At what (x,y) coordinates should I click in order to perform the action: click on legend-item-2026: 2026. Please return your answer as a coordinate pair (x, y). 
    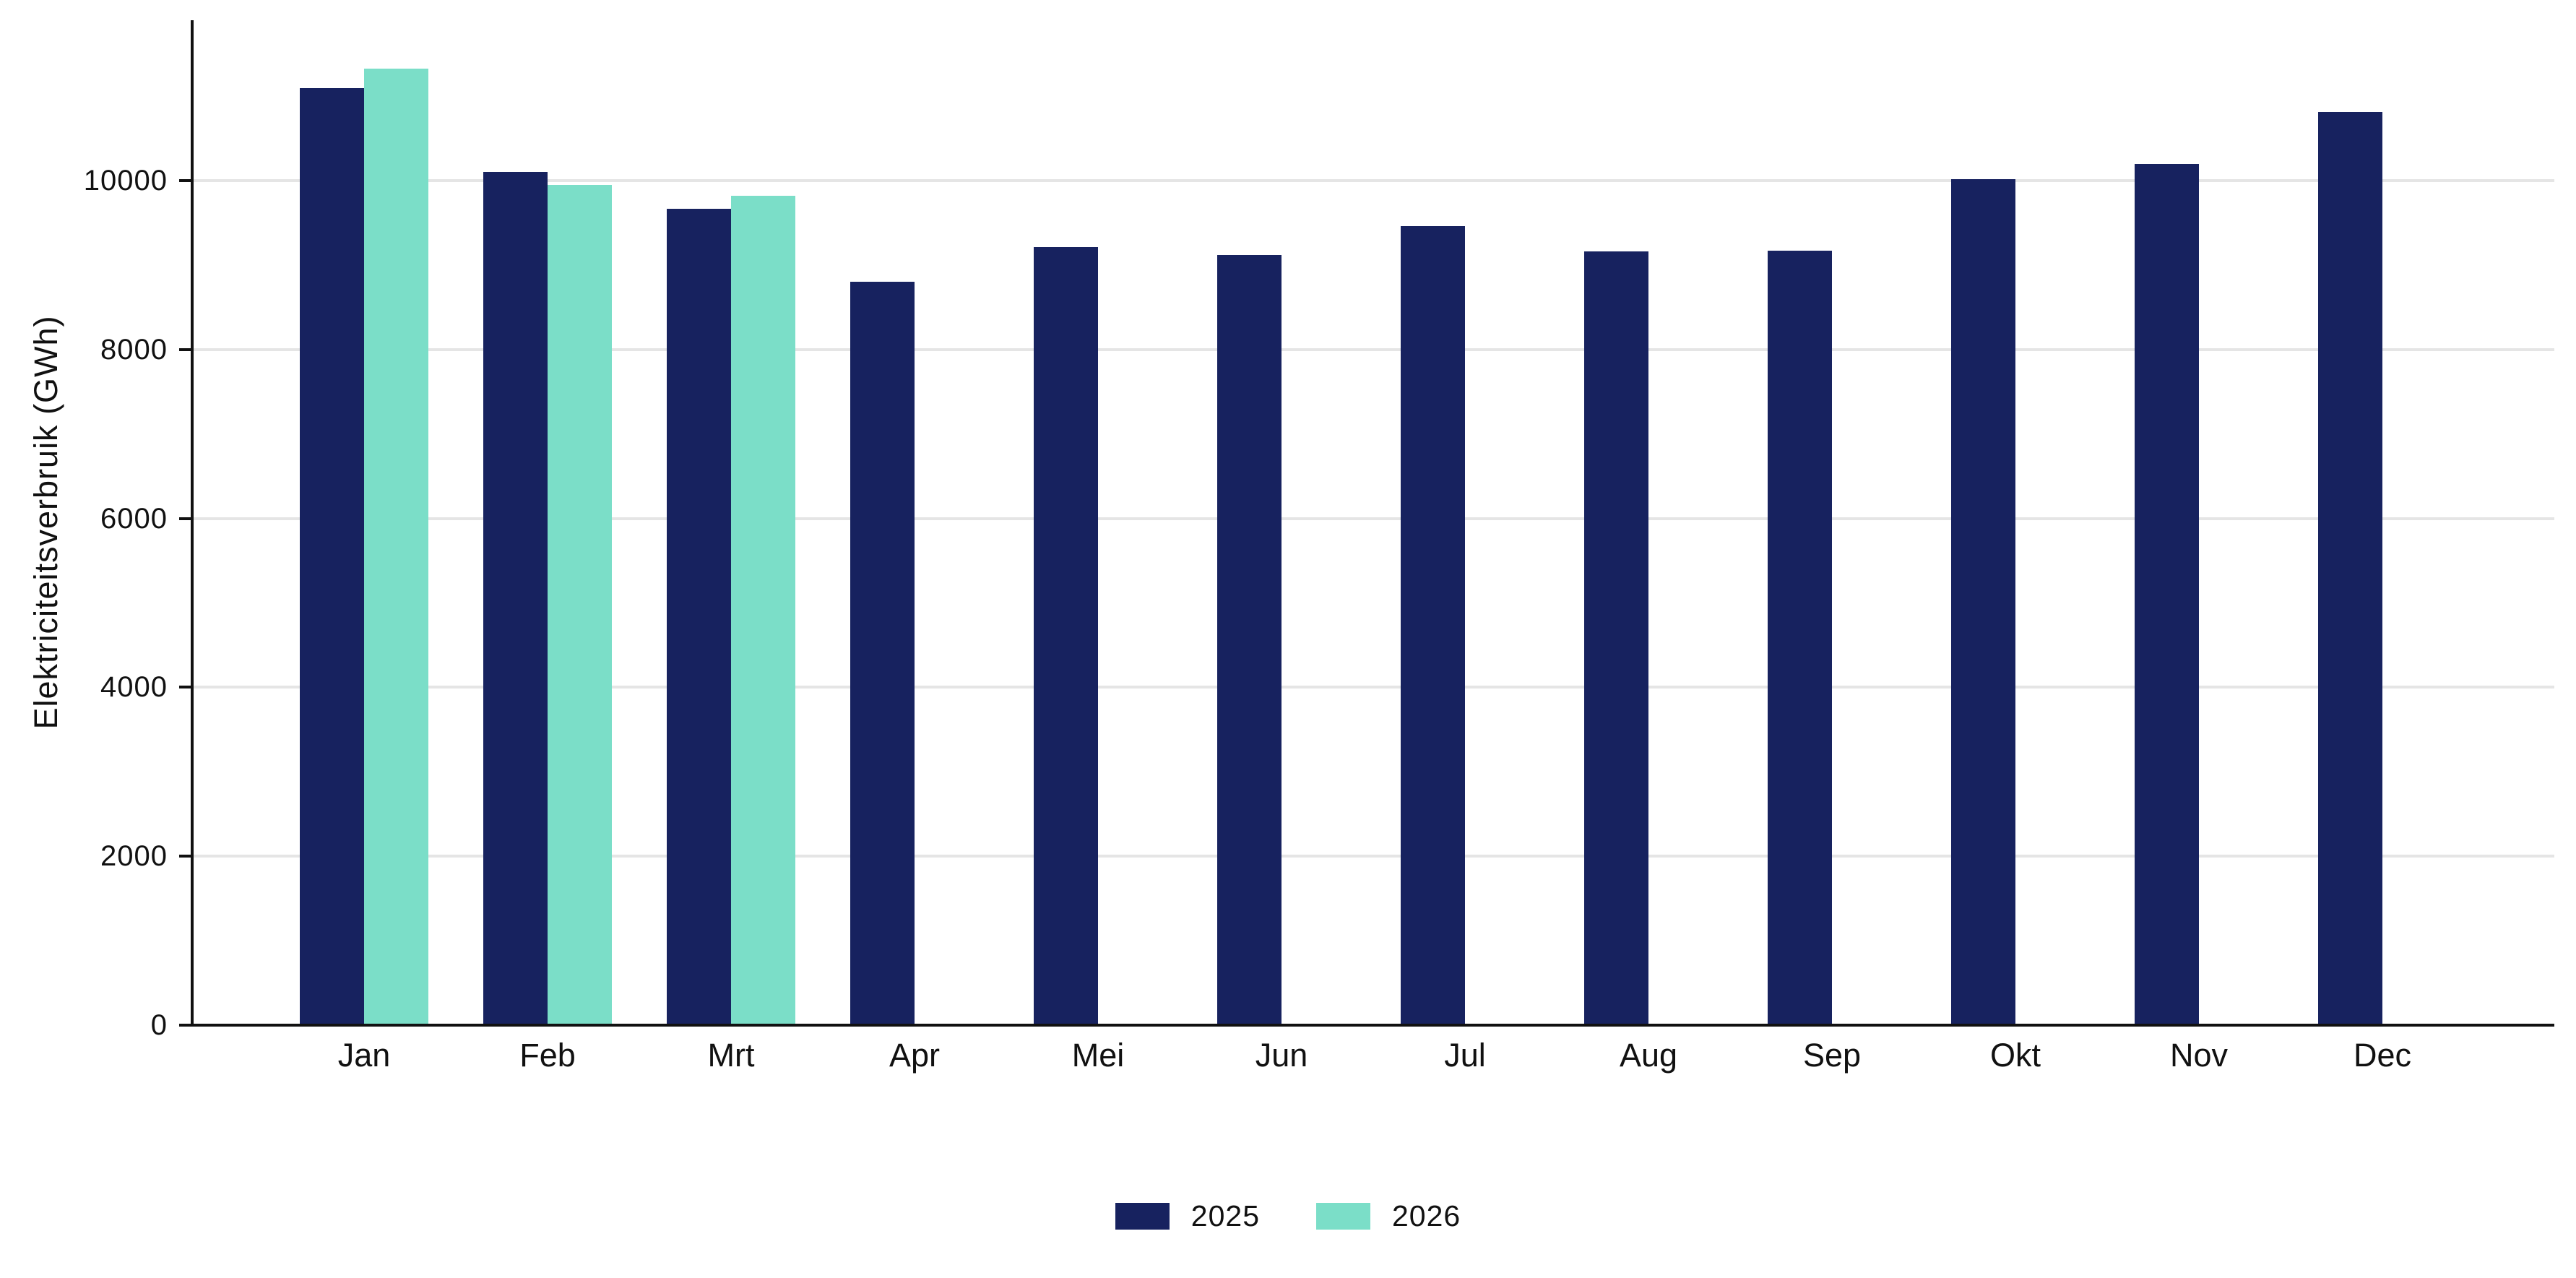
    Looking at the image, I should click on (1388, 1216).